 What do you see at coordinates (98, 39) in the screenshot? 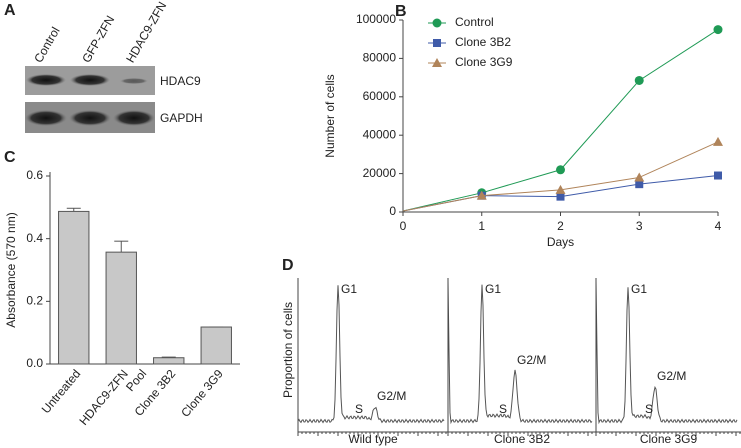
I see `lane-label: GFP-ZFN` at bounding box center [98, 39].